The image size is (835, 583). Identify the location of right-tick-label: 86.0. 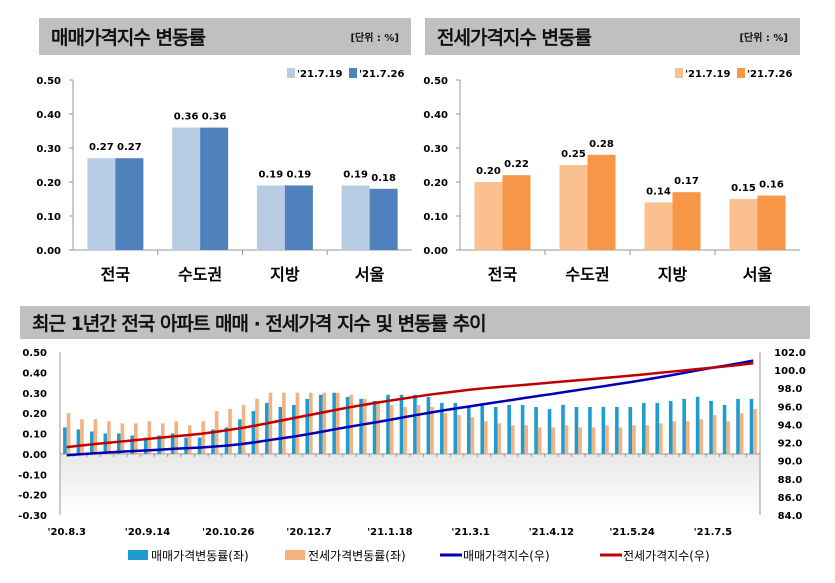
(790, 498).